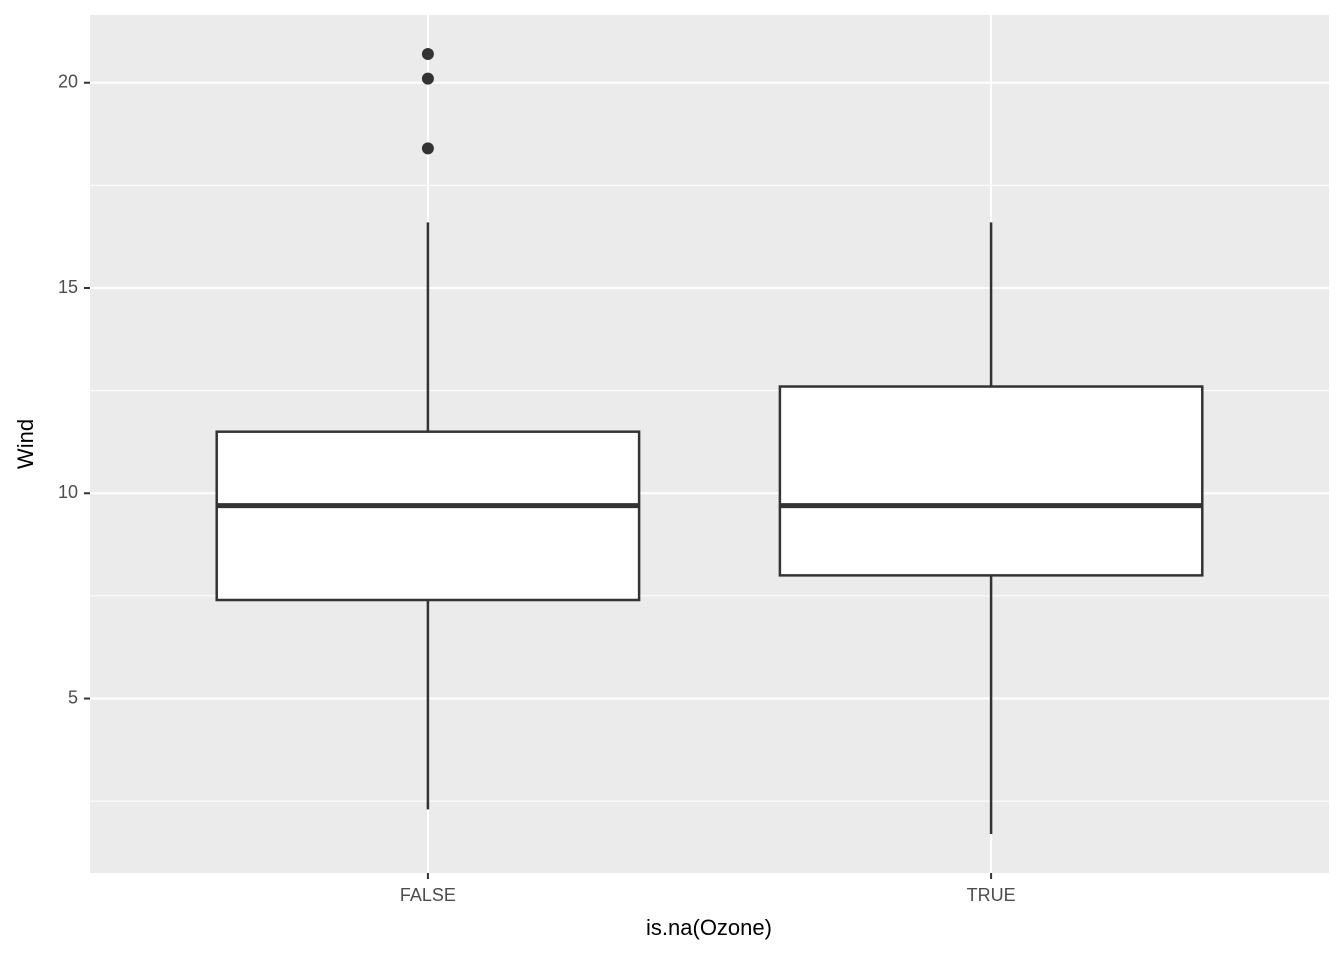  Describe the element at coordinates (991, 895) in the screenshot. I see `x-tick-label: TRUE` at that location.